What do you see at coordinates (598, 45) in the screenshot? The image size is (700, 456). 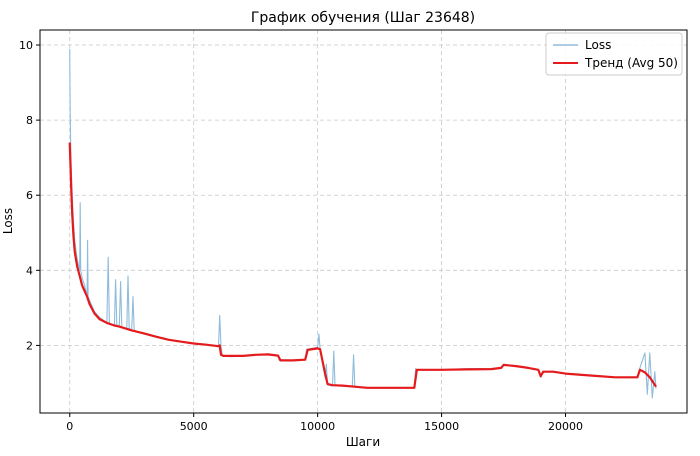 I see `legend-label-loss: Loss` at bounding box center [598, 45].